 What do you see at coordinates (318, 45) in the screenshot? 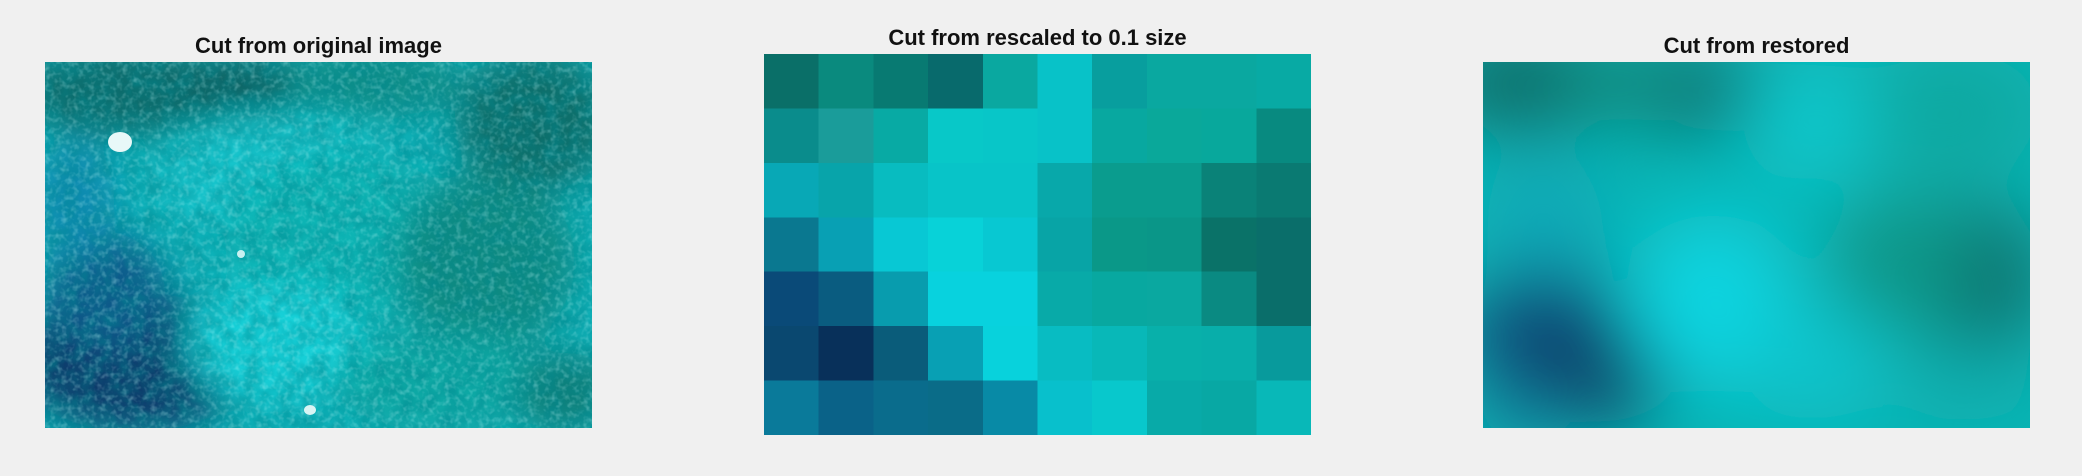
I see `panel-title-original: Cut from original image` at bounding box center [318, 45].